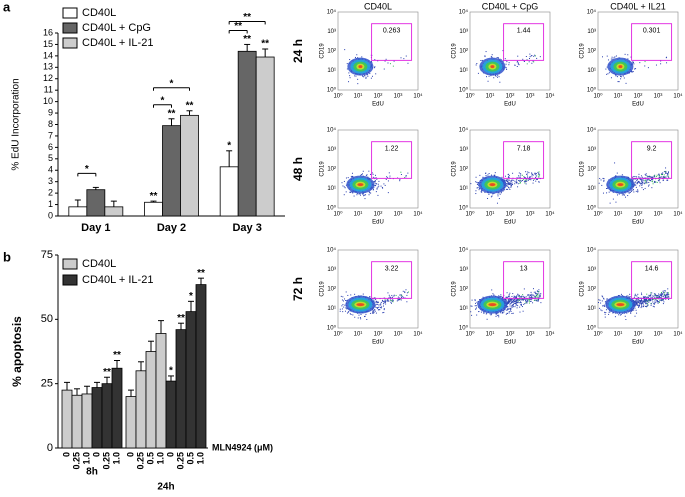 The width and height of the screenshot is (685, 497). What do you see at coordinates (618, 215) in the screenshot?
I see `x-tick-label: 10¹` at bounding box center [618, 215].